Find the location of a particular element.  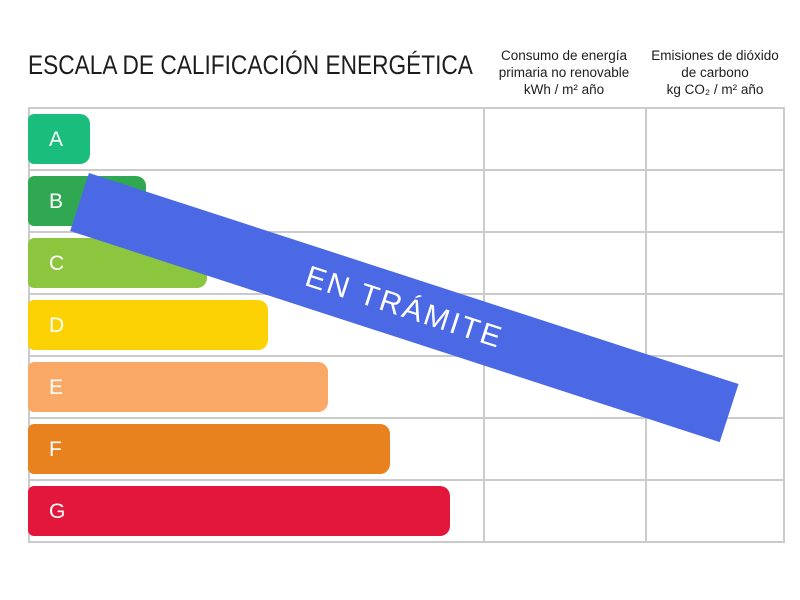

rating-bar-a: A is located at coordinates (59, 139).